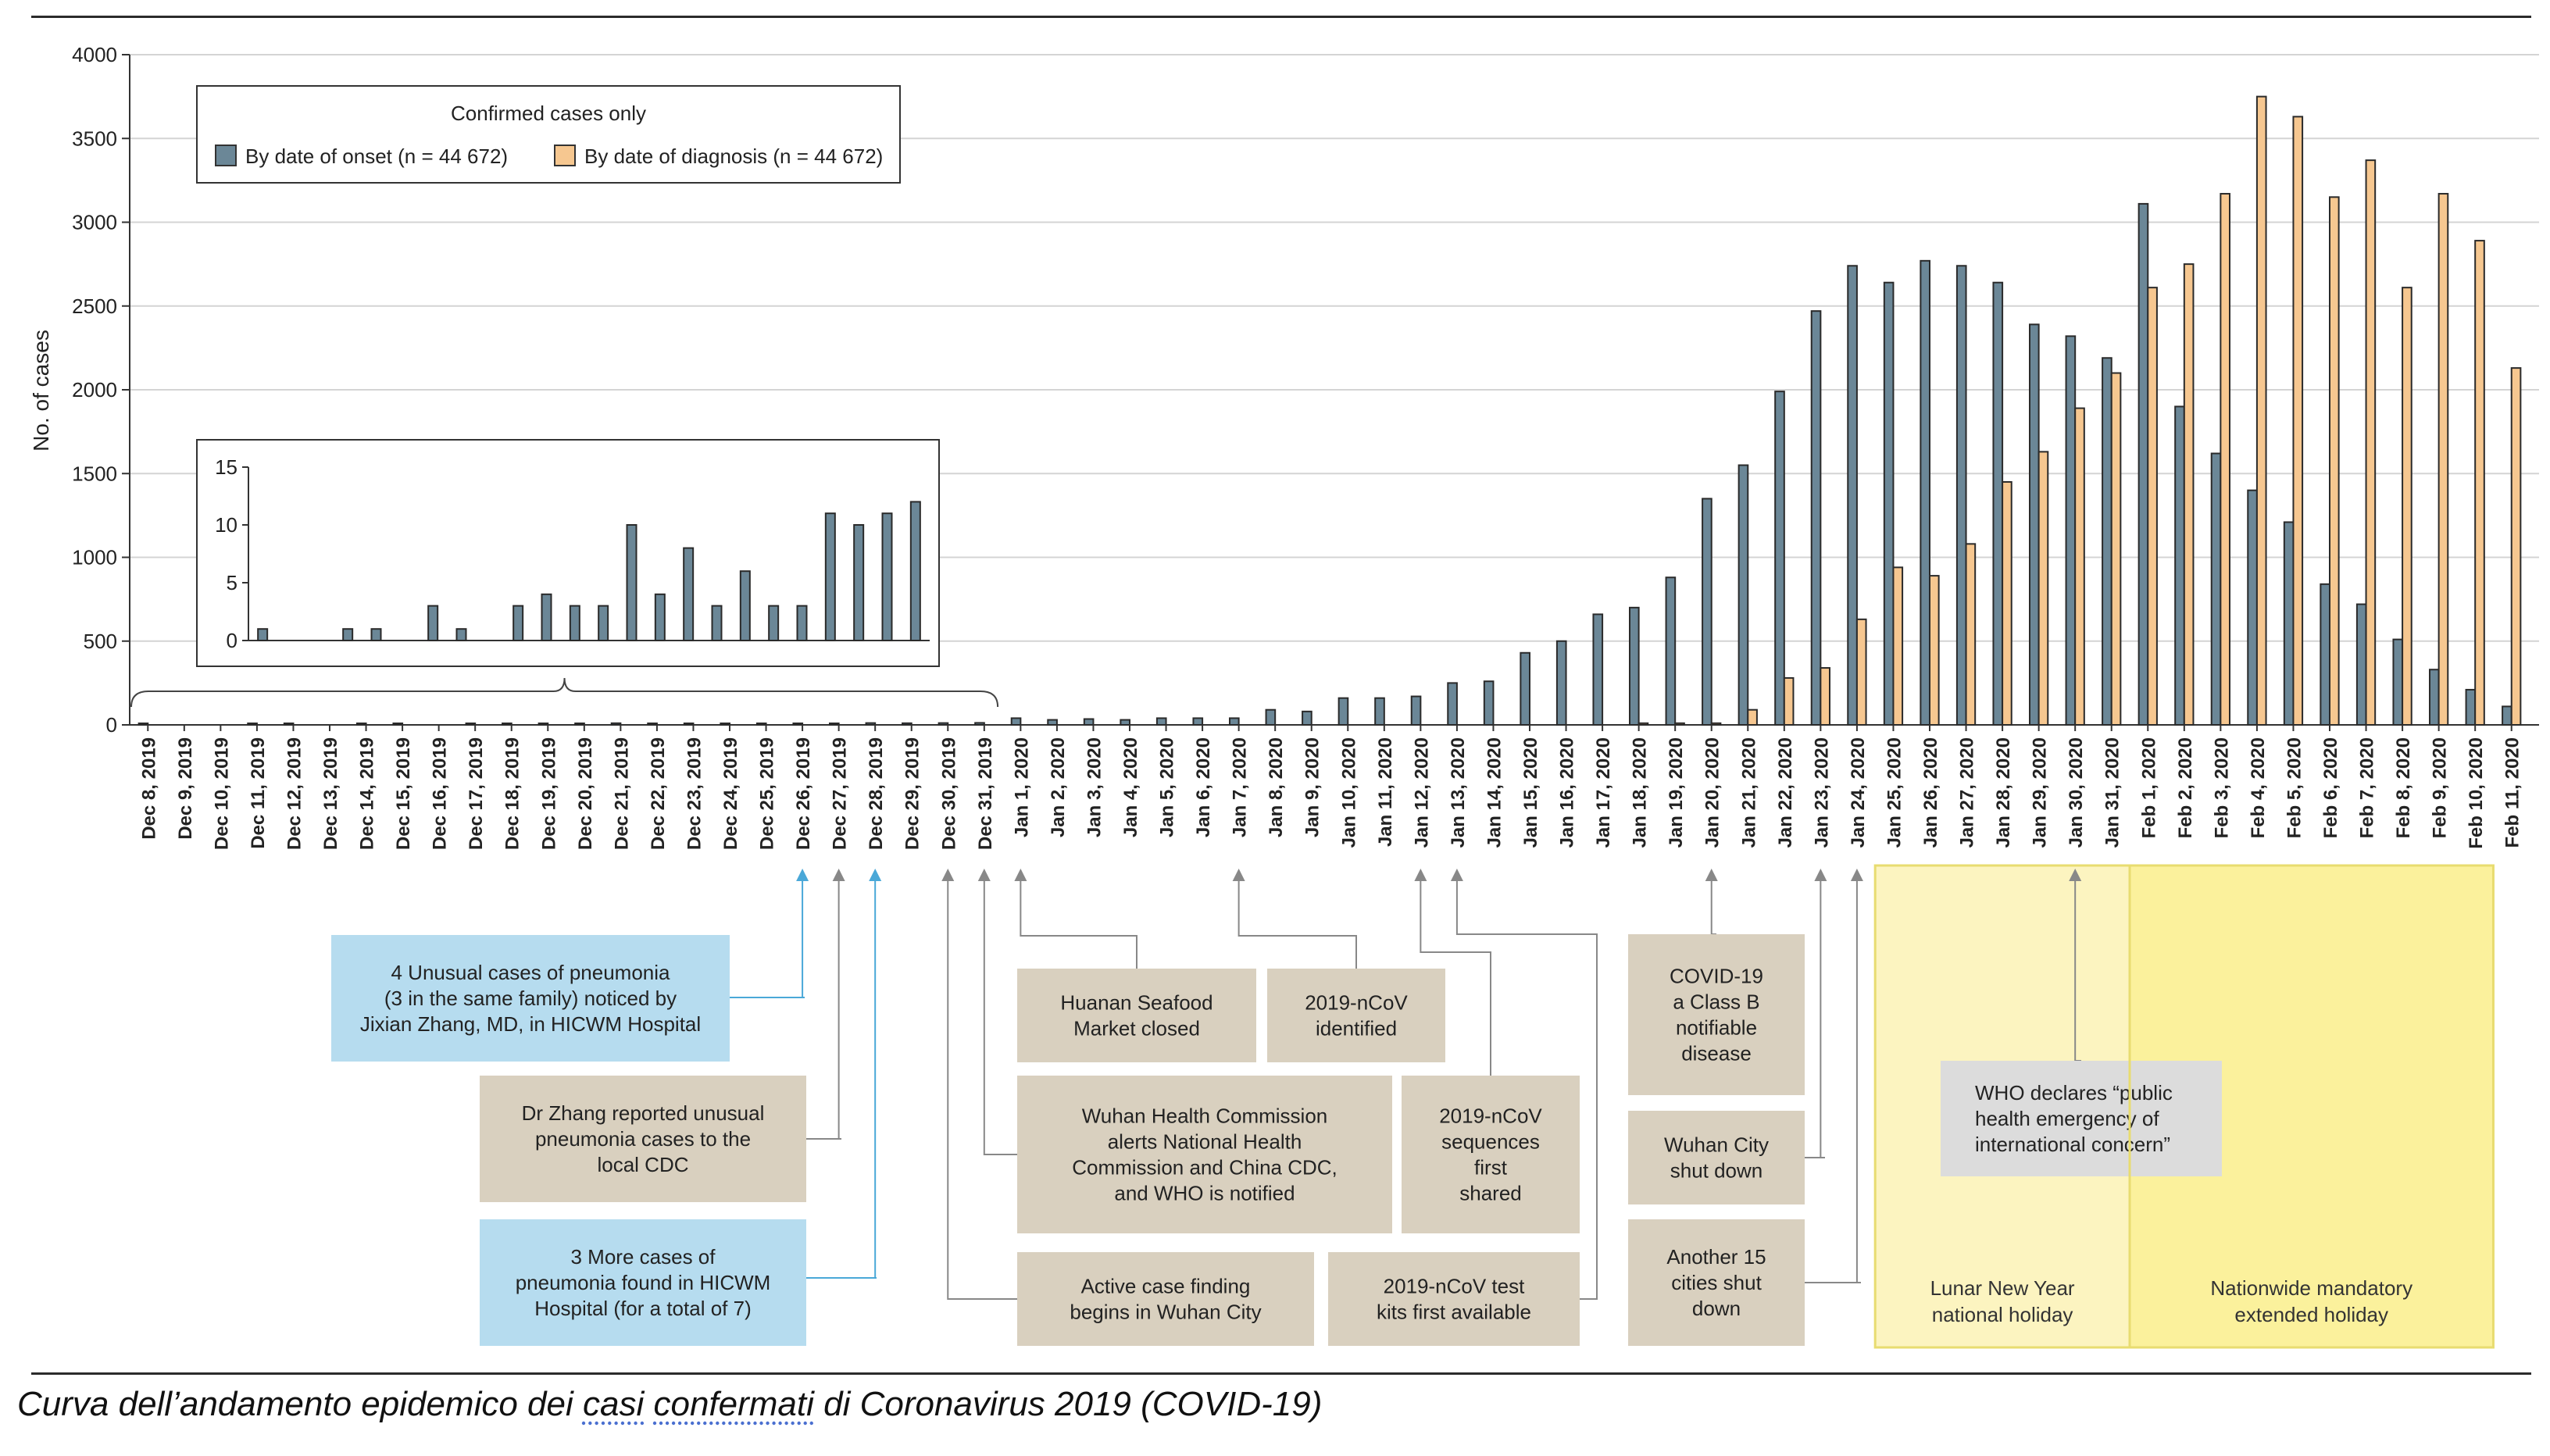 The width and height of the screenshot is (2550, 1456). I want to click on x-tick-label: Feb 8, 2020, so click(2403, 787).